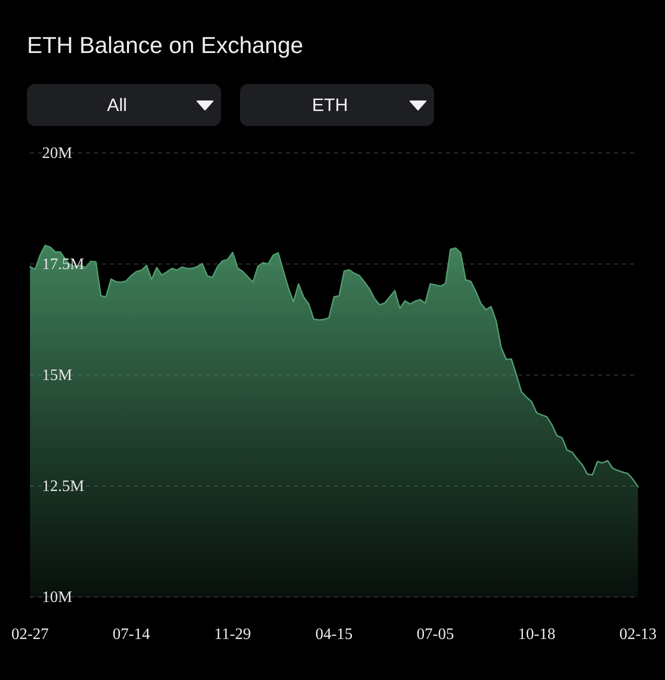 The width and height of the screenshot is (665, 680). I want to click on x-tick-label: 04-15, so click(334, 634).